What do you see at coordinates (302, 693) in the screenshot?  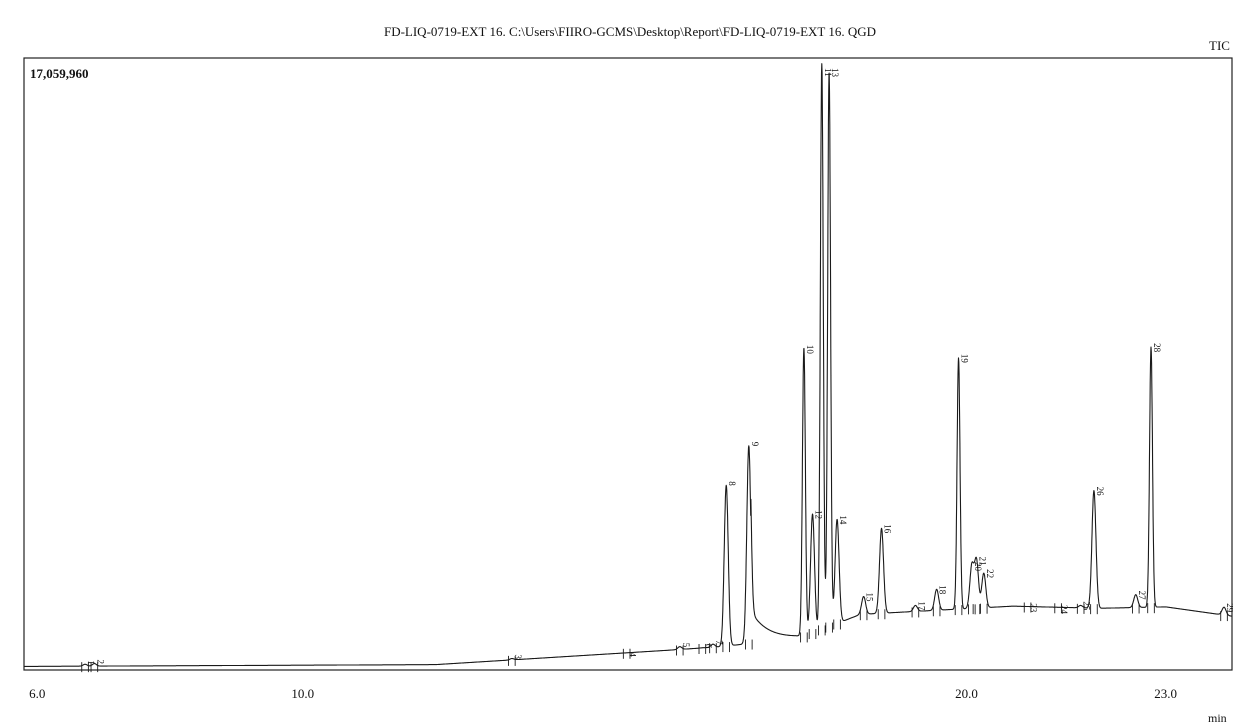 I see `x-tick-label: 10.0` at bounding box center [302, 693].